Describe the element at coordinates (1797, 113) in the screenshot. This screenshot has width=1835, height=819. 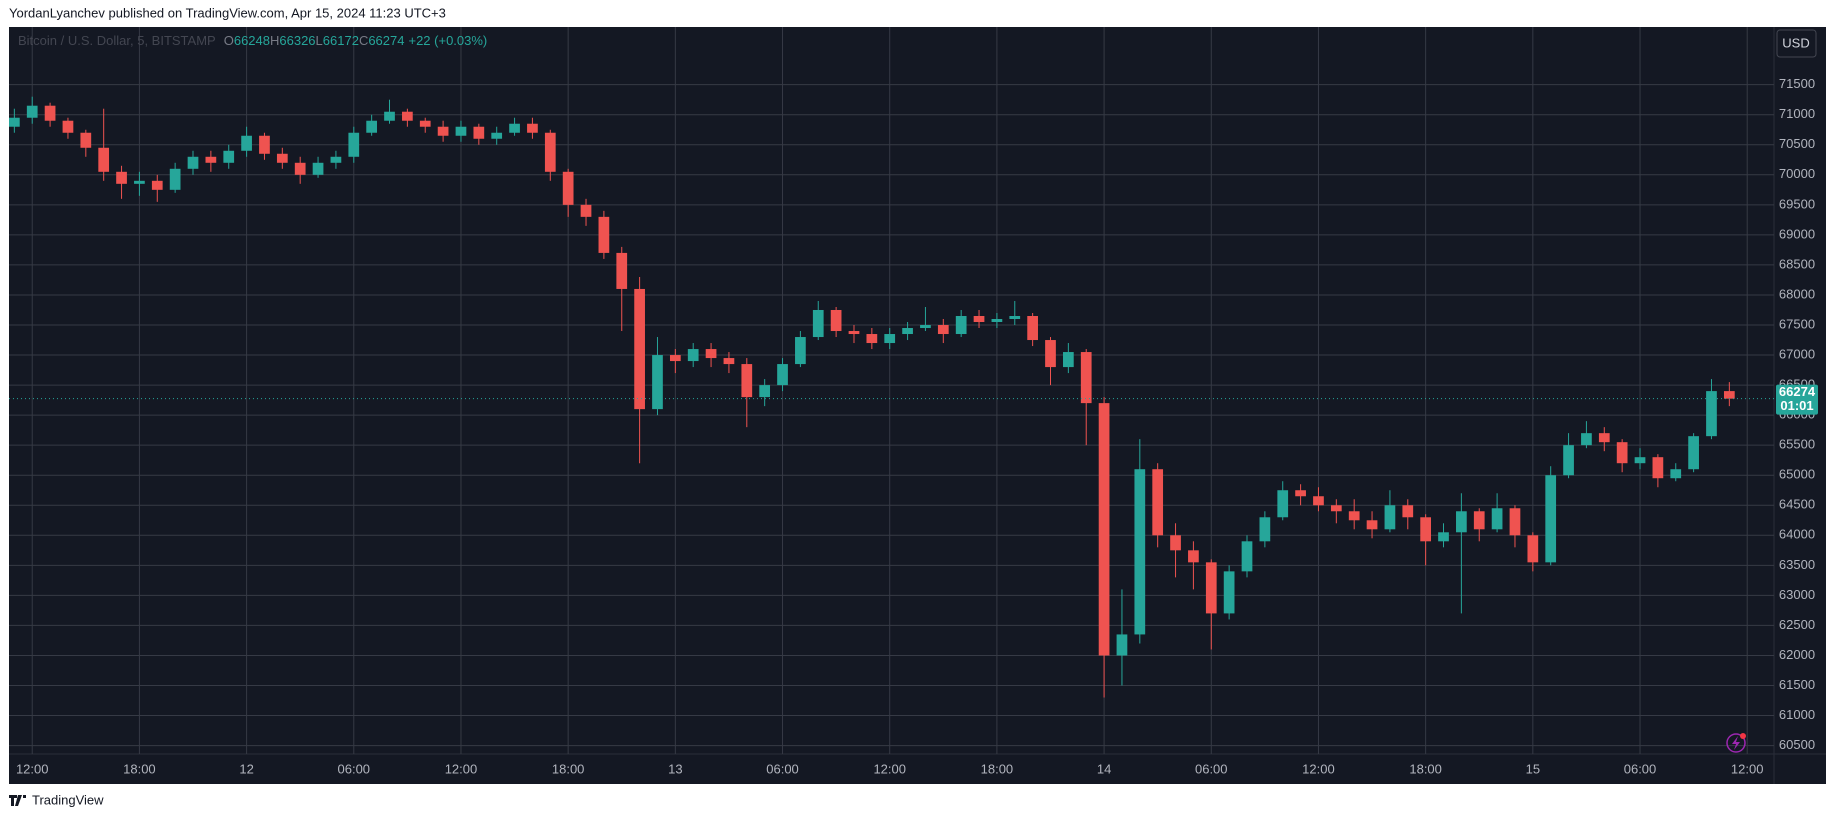
I see `y-tick-label: 71000` at that location.